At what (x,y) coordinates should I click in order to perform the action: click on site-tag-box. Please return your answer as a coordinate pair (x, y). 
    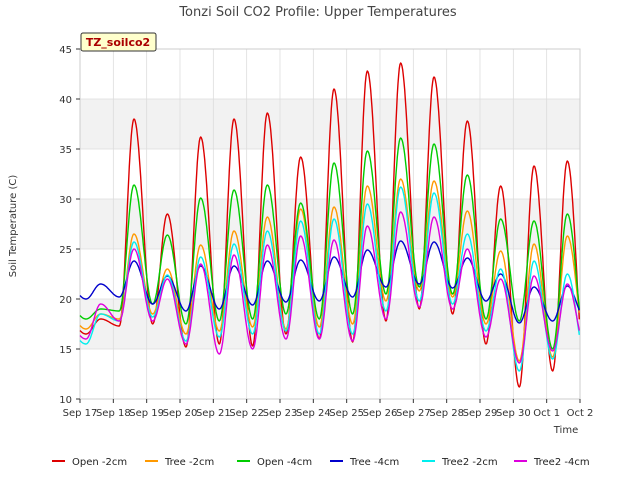
    Looking at the image, I should click on (118, 42).